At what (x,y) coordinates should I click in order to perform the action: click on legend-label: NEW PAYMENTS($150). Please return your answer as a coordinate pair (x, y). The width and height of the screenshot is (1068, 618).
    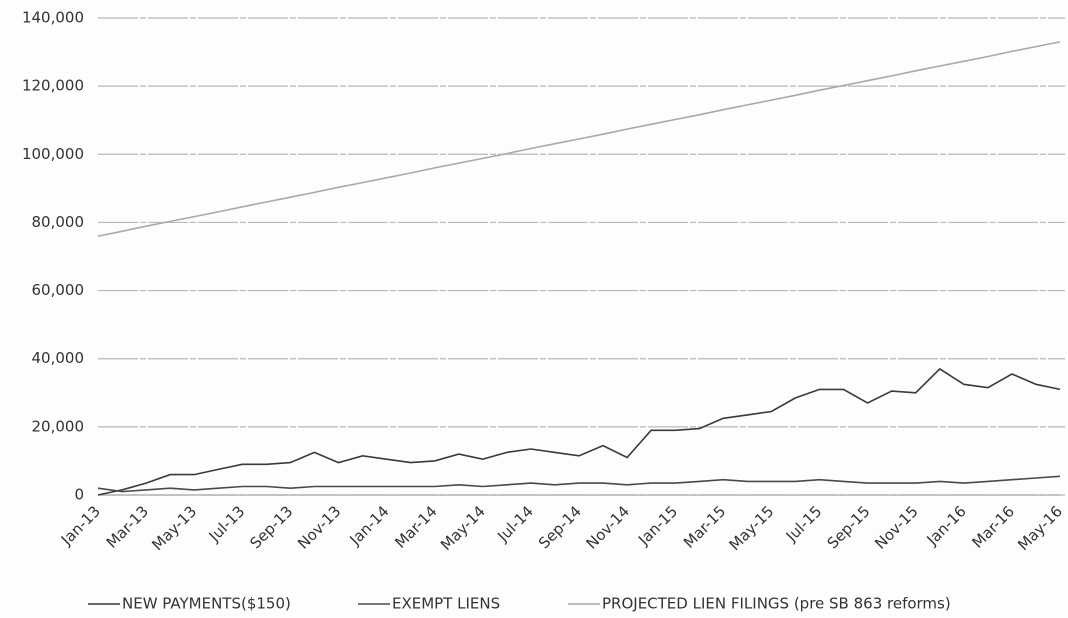
    Looking at the image, I should click on (206, 604).